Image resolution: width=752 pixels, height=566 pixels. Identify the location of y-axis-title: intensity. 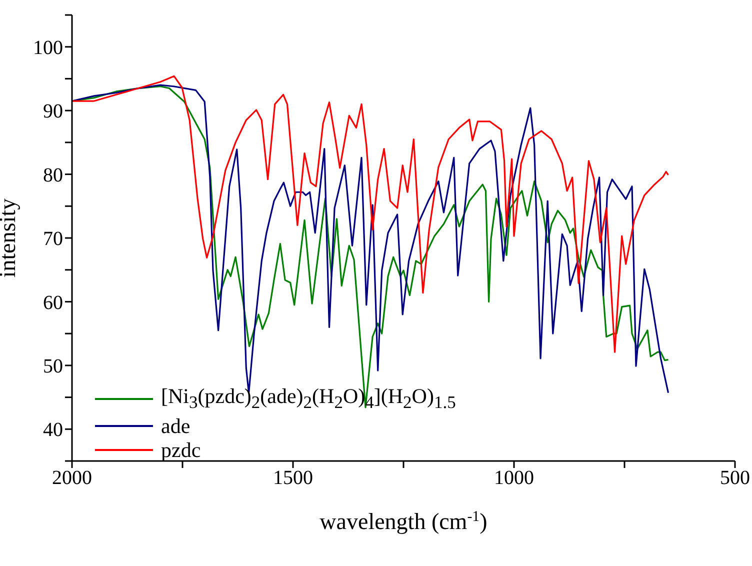
(10, 238).